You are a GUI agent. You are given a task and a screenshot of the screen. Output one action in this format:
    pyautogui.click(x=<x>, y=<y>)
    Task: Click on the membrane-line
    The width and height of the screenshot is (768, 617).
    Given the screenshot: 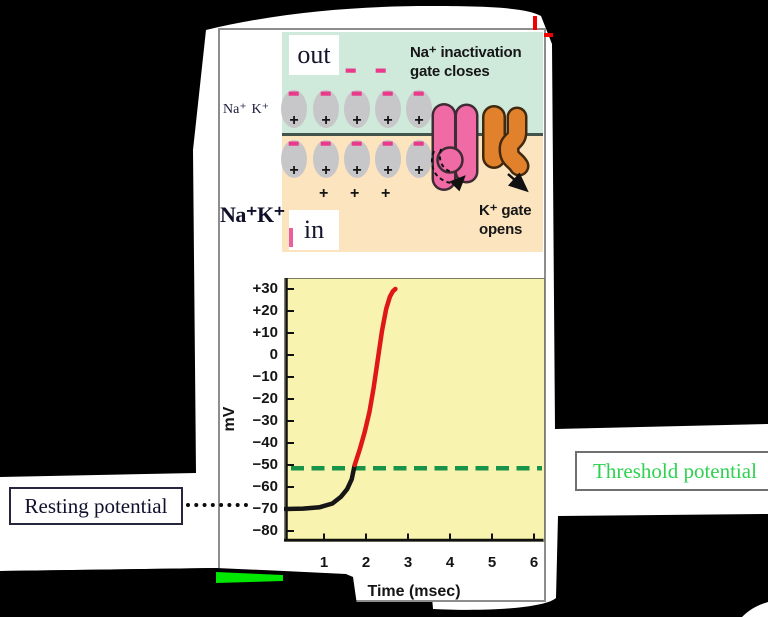 What is the action you would take?
    pyautogui.click(x=412, y=134)
    